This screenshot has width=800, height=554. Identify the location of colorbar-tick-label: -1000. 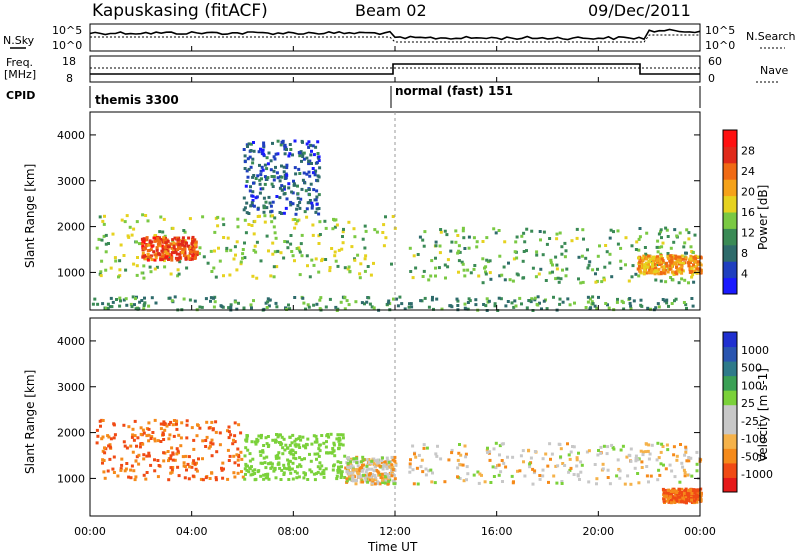
(757, 474).